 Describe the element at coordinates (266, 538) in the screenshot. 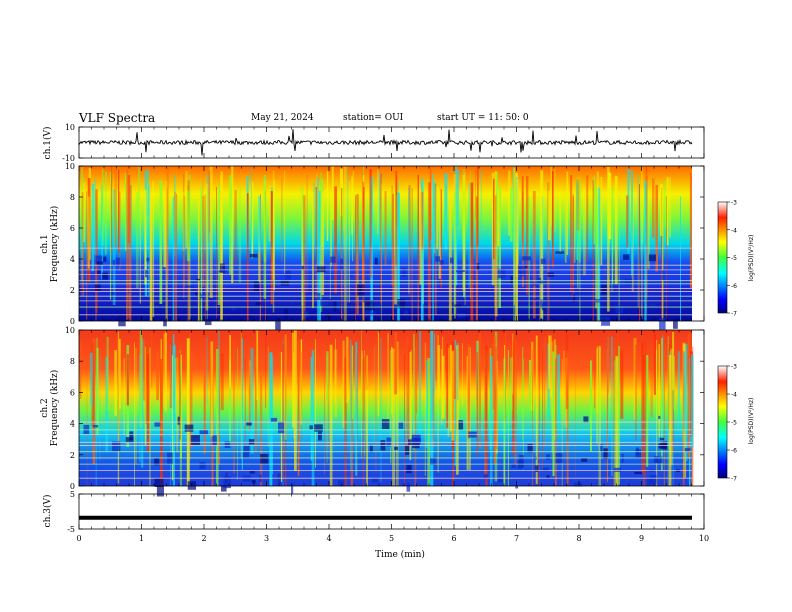

I see `x-tick-label: 3` at that location.